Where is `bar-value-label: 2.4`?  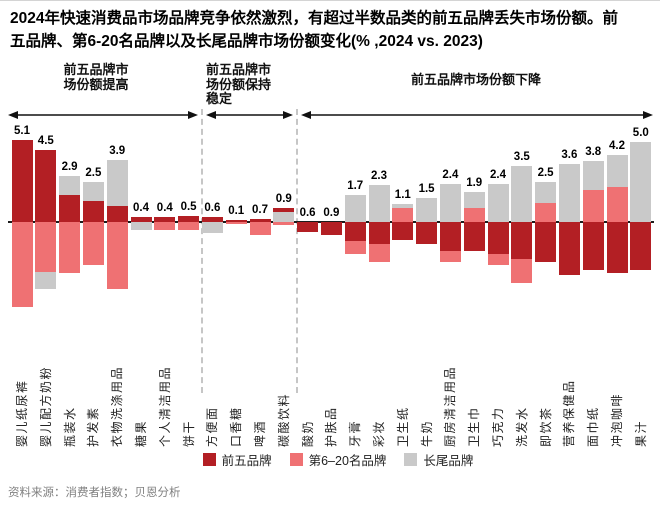 bar-value-label: 2.4 is located at coordinates (498, 174).